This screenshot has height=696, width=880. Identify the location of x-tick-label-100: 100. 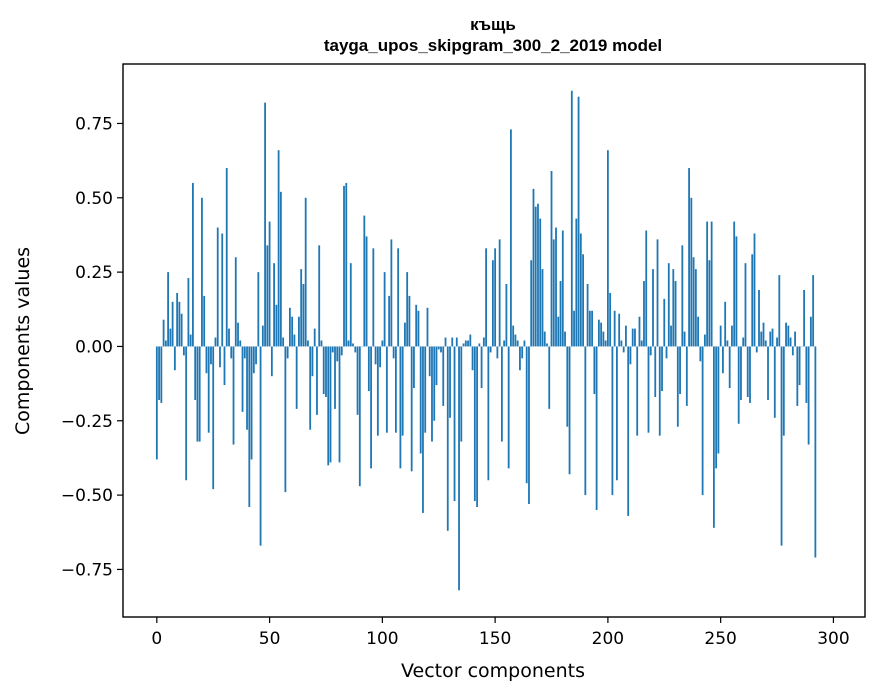
(382, 639).